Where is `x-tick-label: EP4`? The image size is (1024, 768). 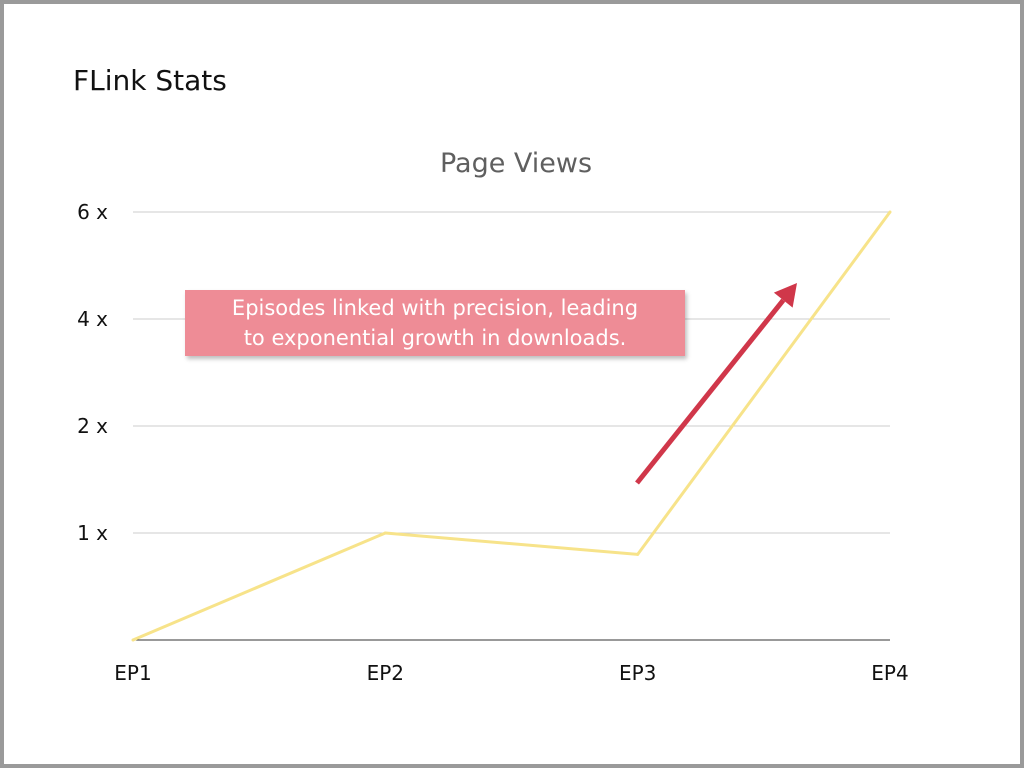 x-tick-label: EP4 is located at coordinates (889, 673).